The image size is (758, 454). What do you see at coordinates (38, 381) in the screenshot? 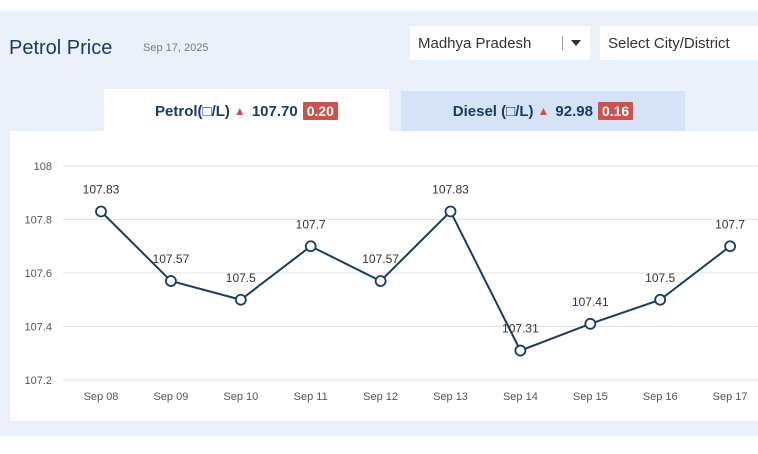
I see `y-tick-label: 107.2` at bounding box center [38, 381].